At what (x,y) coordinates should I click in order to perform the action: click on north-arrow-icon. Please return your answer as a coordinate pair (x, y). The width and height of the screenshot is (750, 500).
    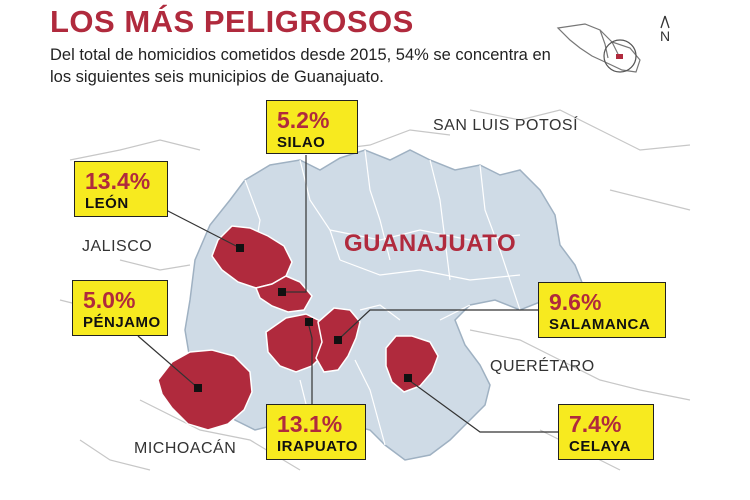
    Looking at the image, I should click on (665, 22).